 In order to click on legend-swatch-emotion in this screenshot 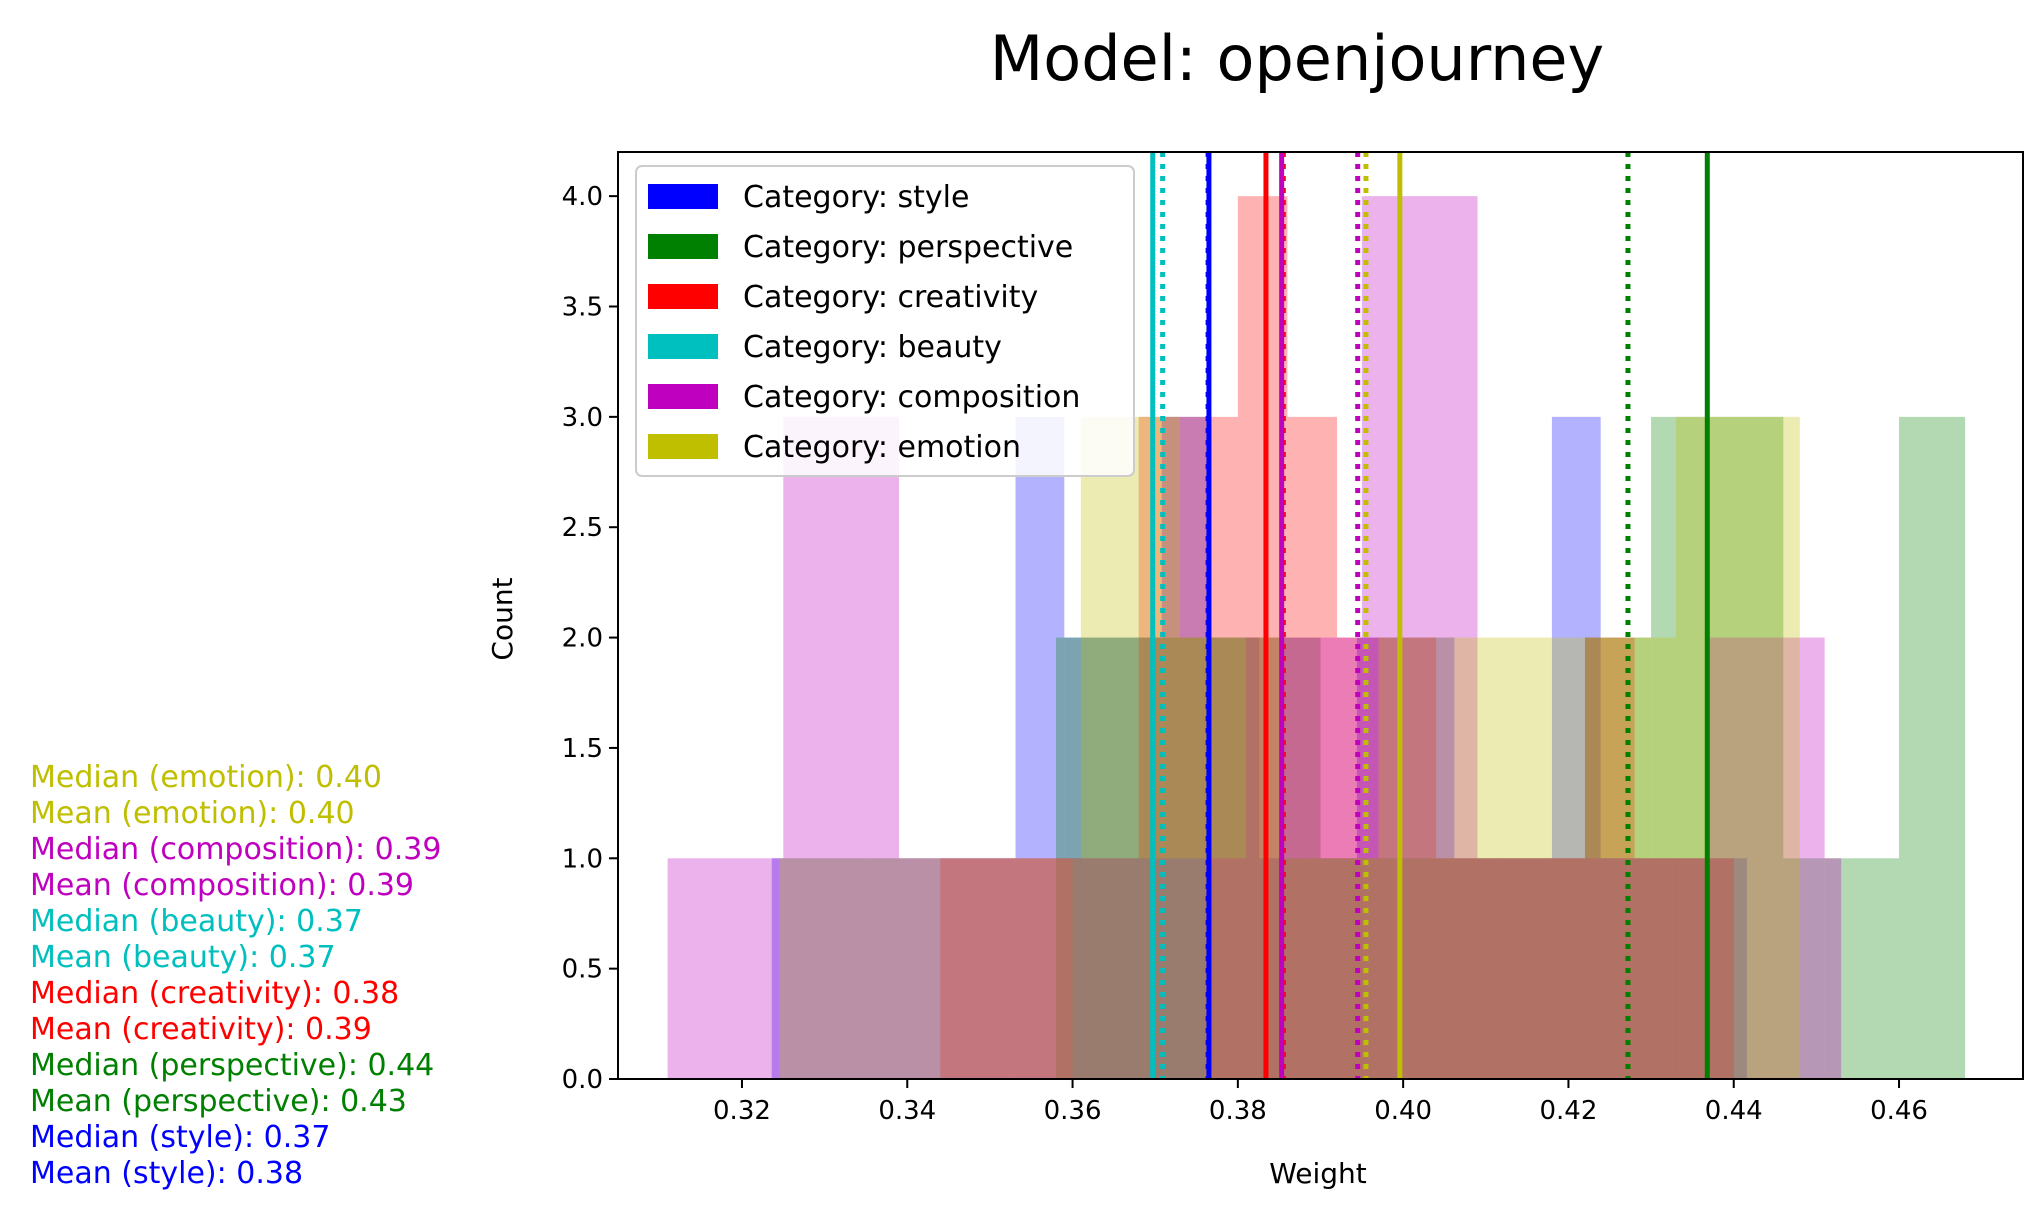, I will do `click(683, 446)`.